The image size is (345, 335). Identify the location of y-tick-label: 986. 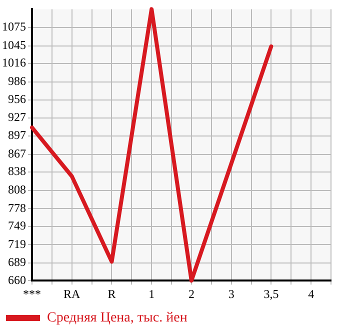
(17, 81).